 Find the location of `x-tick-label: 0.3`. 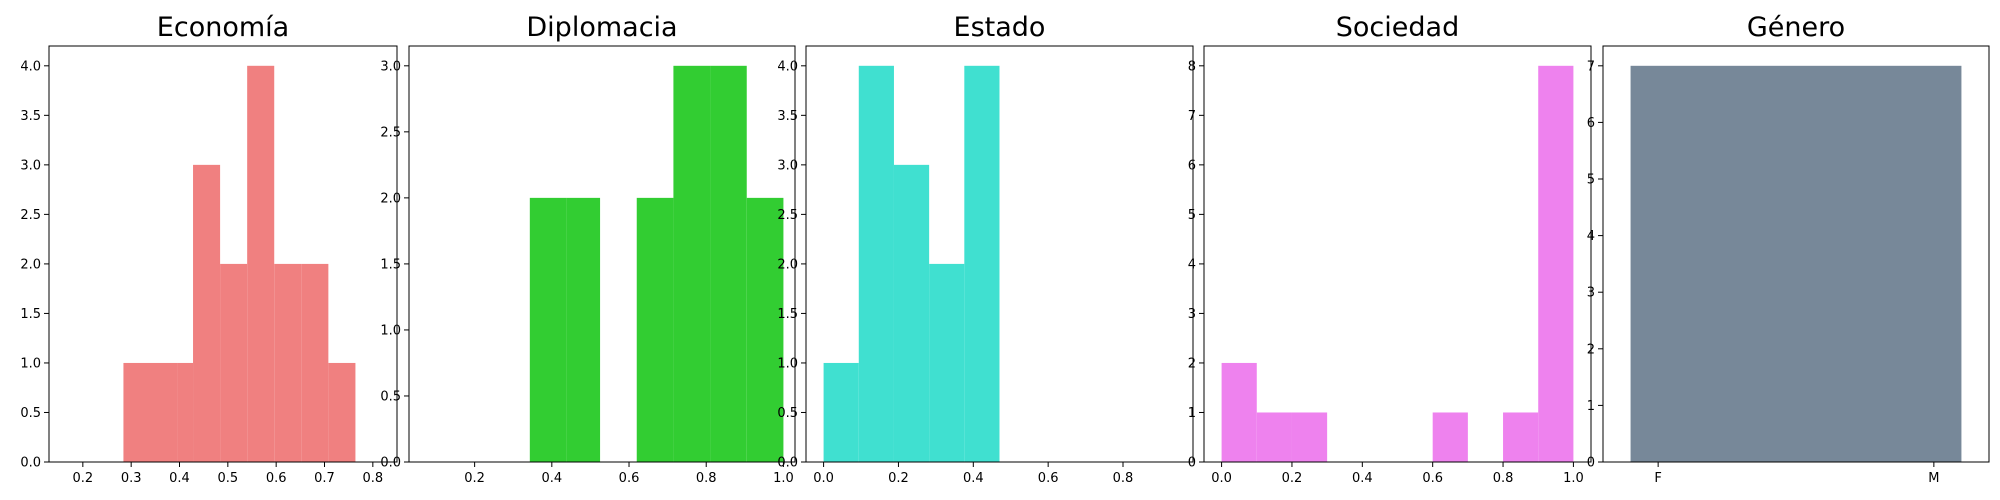

x-tick-label: 0.3 is located at coordinates (131, 478).